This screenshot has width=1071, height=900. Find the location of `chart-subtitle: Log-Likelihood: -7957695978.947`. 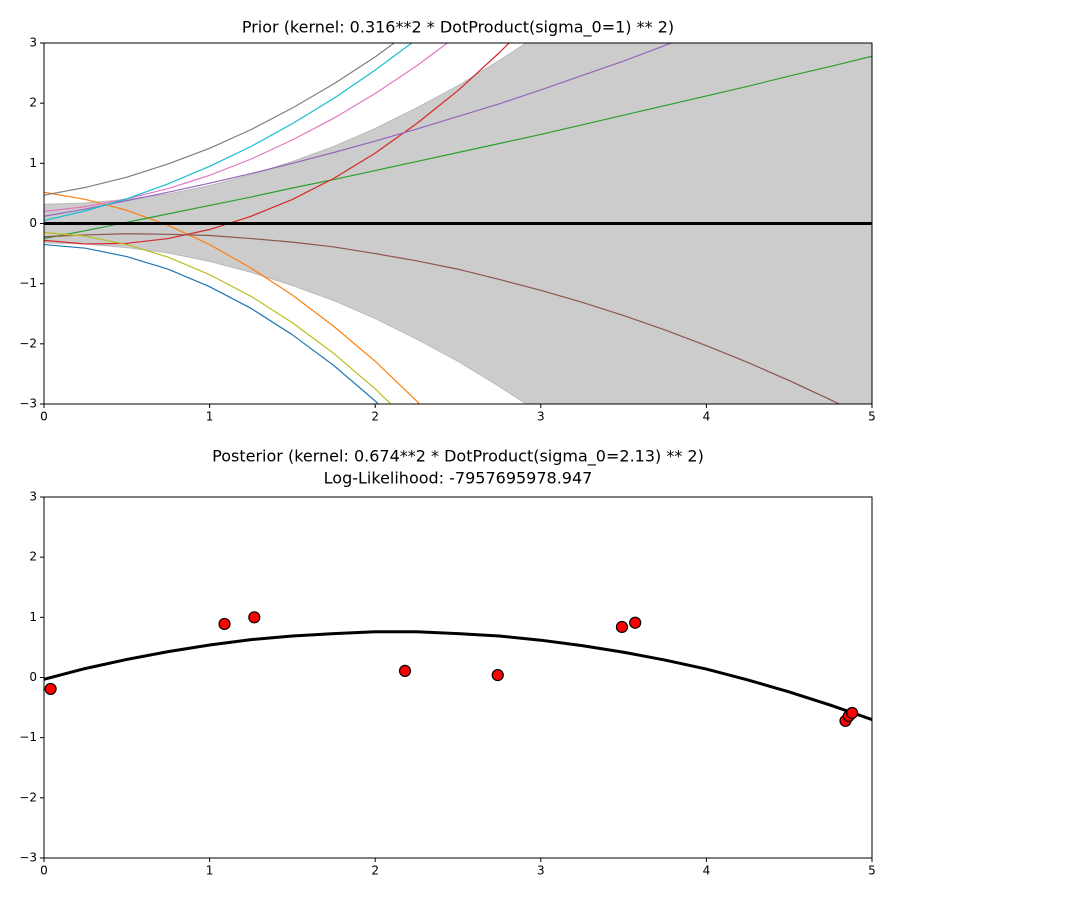

chart-subtitle: Log-Likelihood: -7957695978.947 is located at coordinates (458, 478).